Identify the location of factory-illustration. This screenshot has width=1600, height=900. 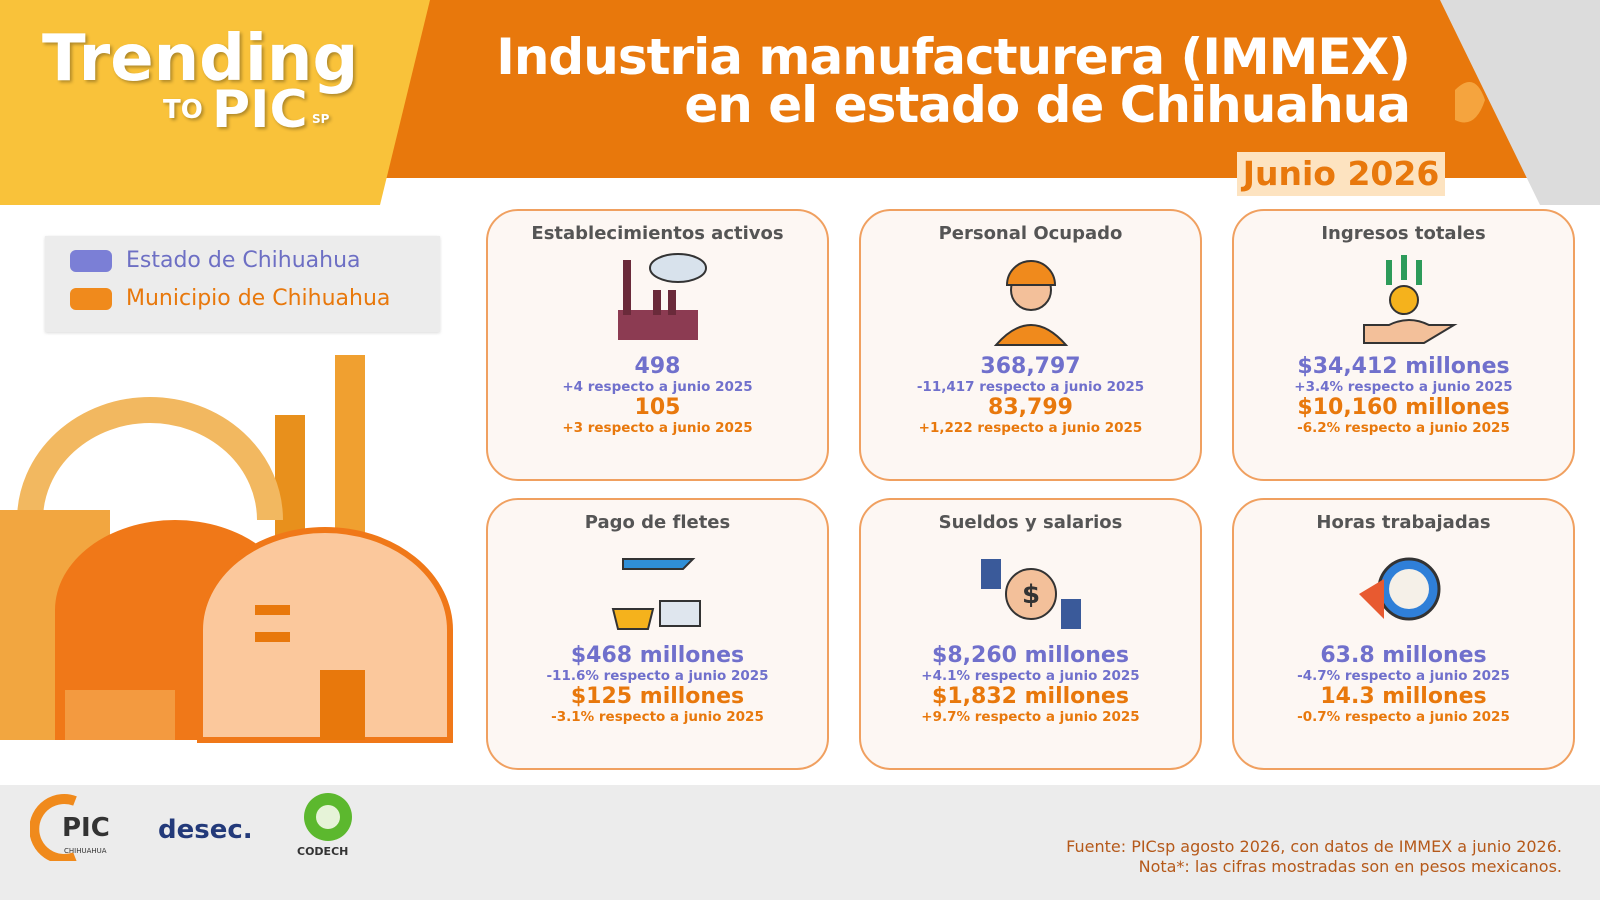
(226, 549).